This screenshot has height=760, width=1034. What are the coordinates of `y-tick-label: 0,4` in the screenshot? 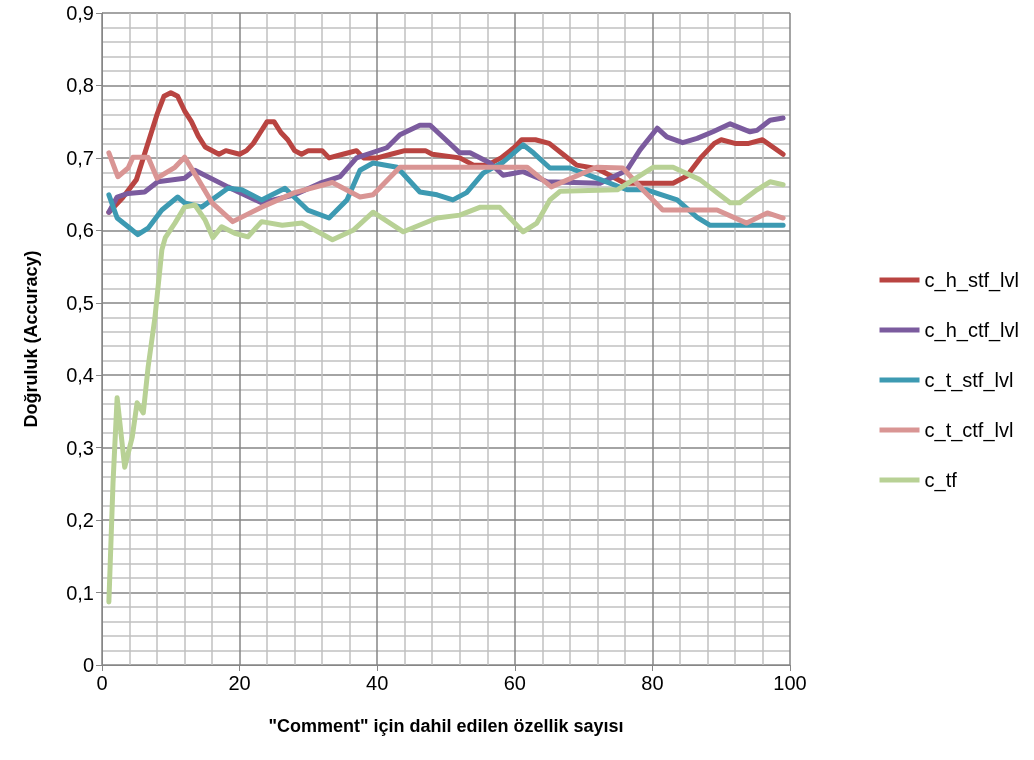 It's located at (80, 375).